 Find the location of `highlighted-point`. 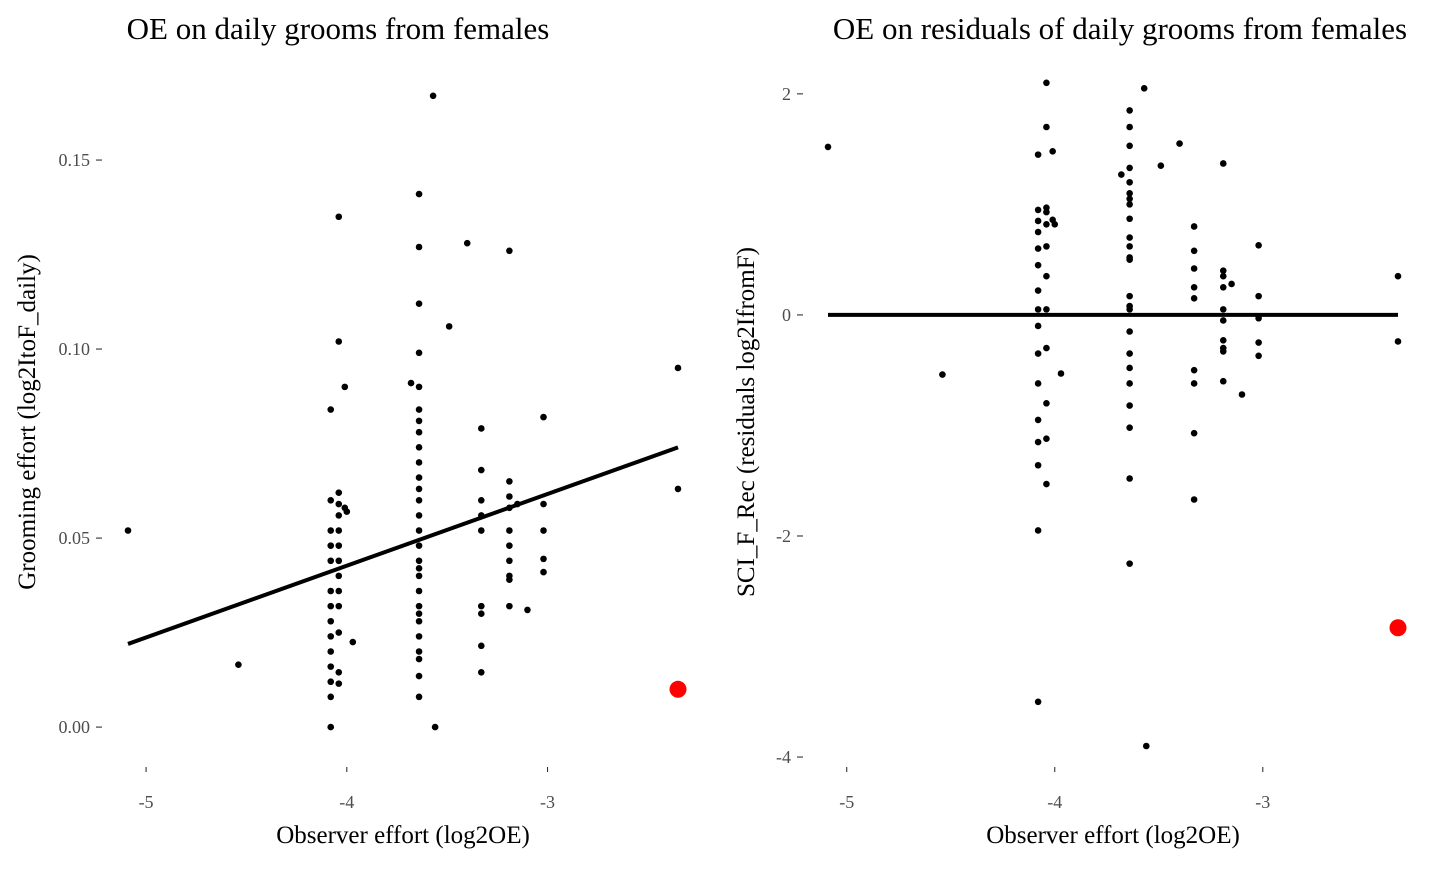

highlighted-point is located at coordinates (1398, 628).